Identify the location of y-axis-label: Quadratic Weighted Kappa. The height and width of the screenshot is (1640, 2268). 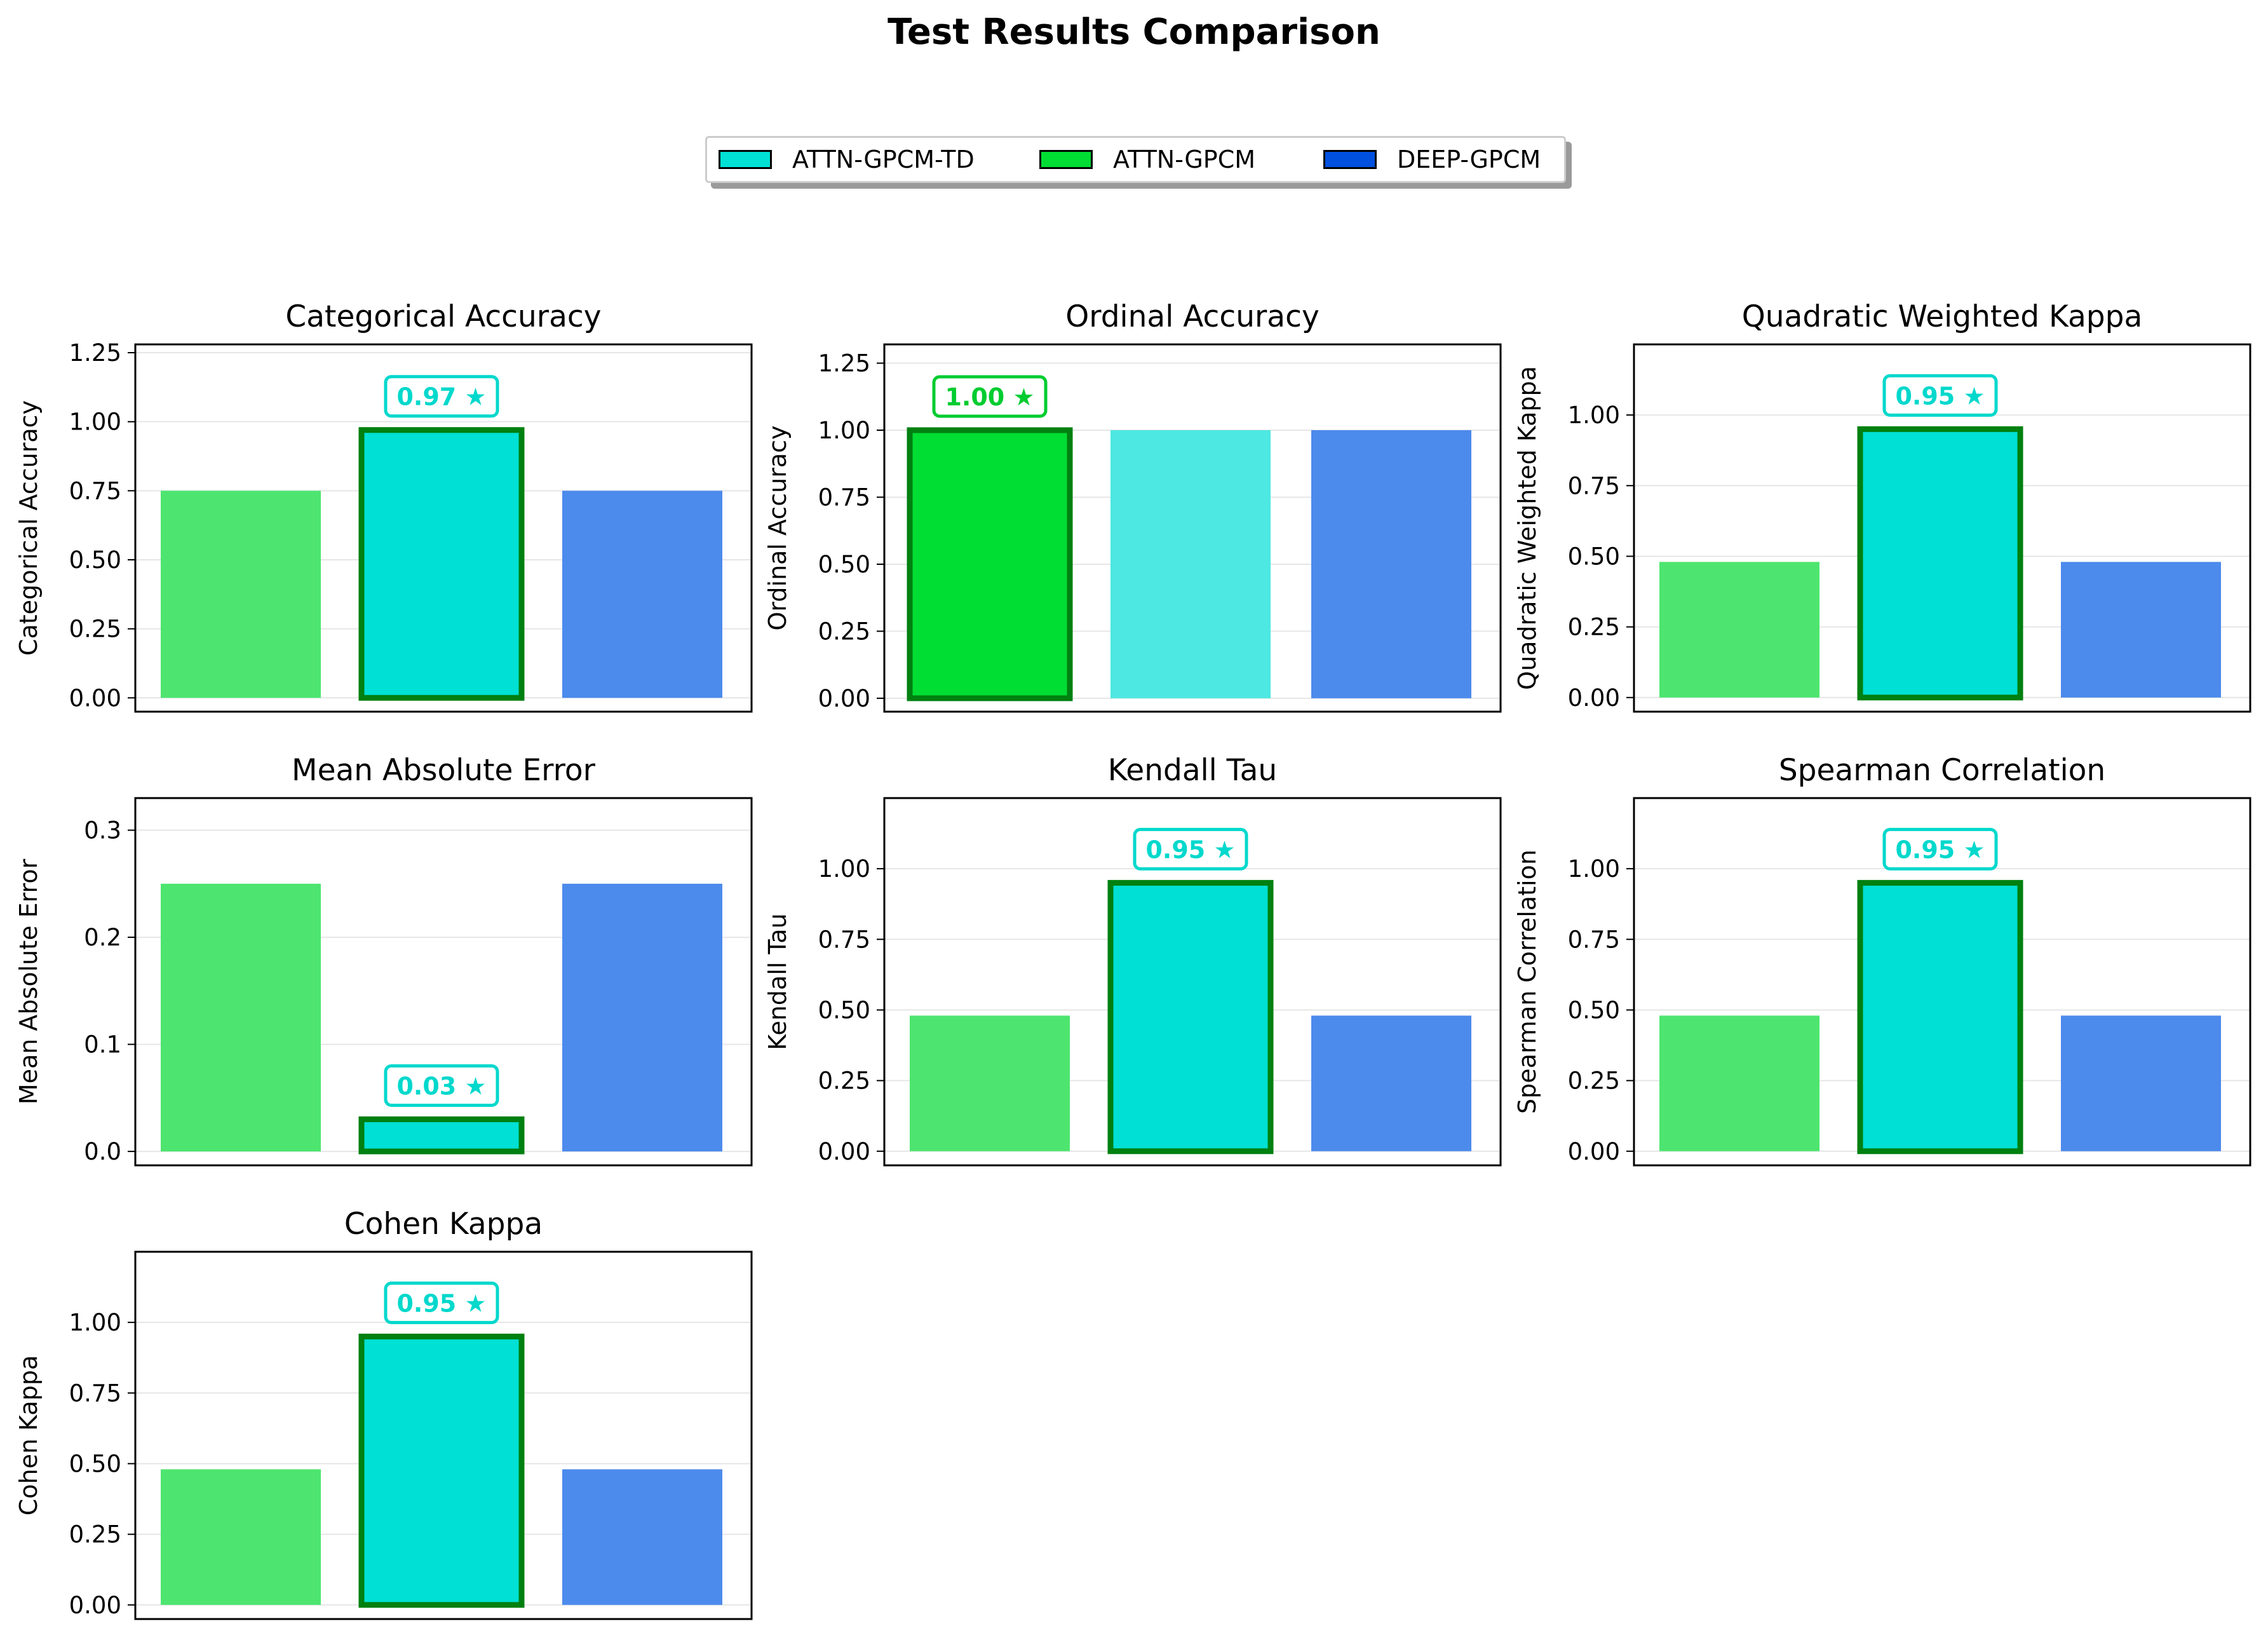
(1527, 528).